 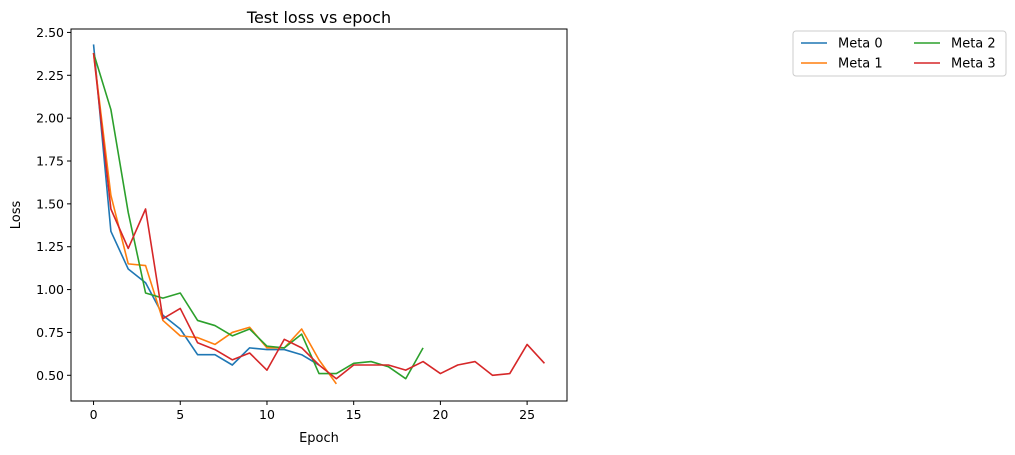 I want to click on legend-box, so click(x=899, y=53).